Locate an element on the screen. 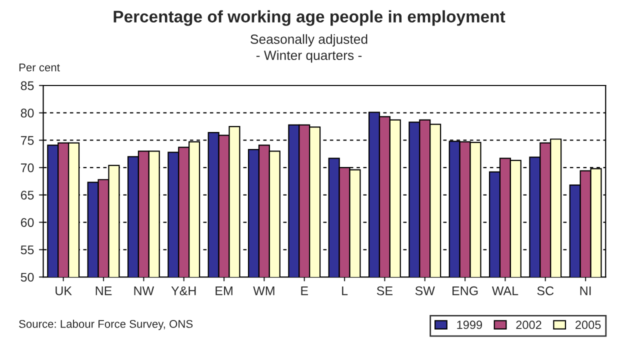 Image resolution: width=618 pixels, height=342 pixels. x-tick-label: WM is located at coordinates (263, 291).